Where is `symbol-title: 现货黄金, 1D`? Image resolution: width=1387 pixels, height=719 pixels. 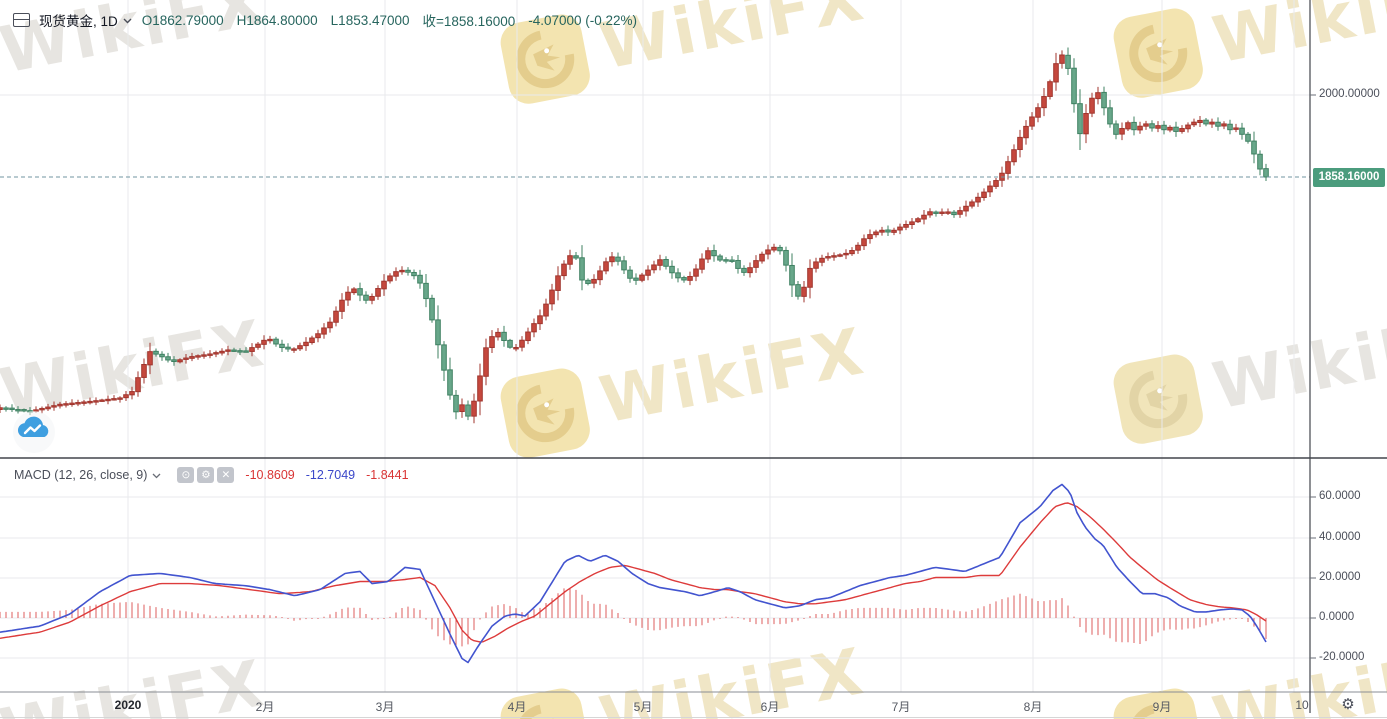
symbol-title: 现货黄金, 1D is located at coordinates (78, 21).